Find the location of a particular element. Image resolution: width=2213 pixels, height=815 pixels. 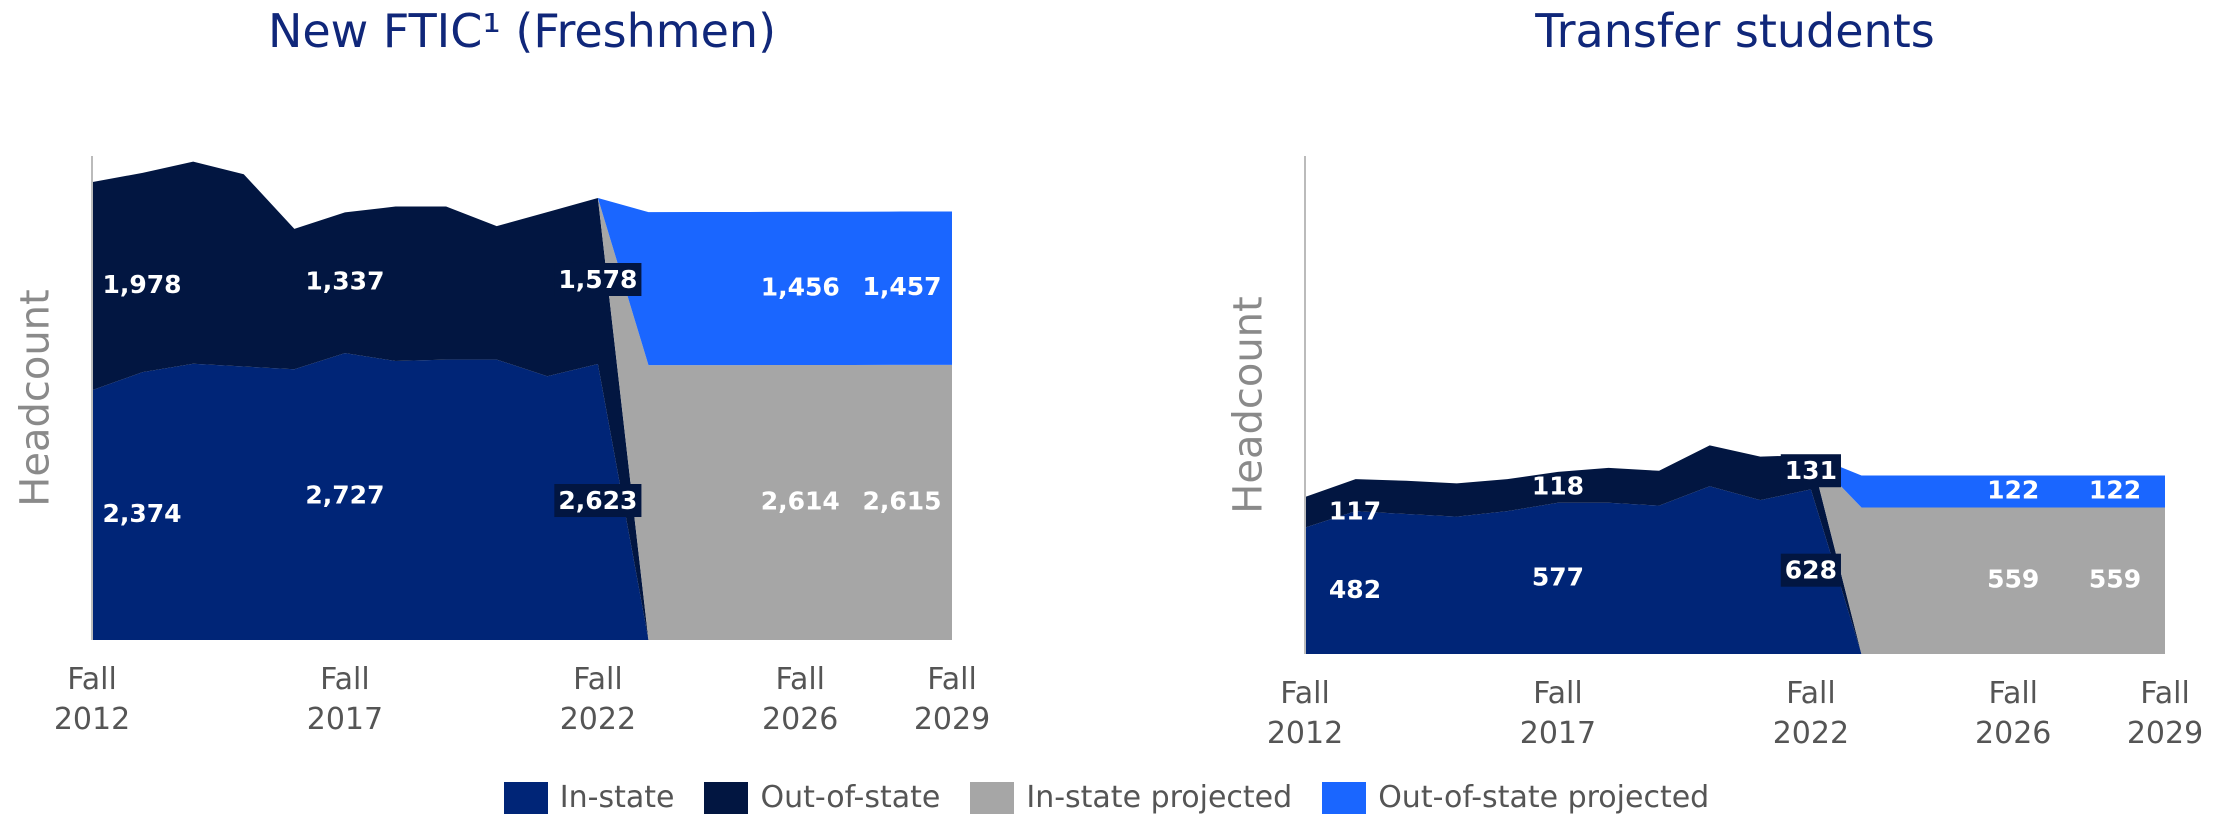

data-label: 2,374 is located at coordinates (141, 513).